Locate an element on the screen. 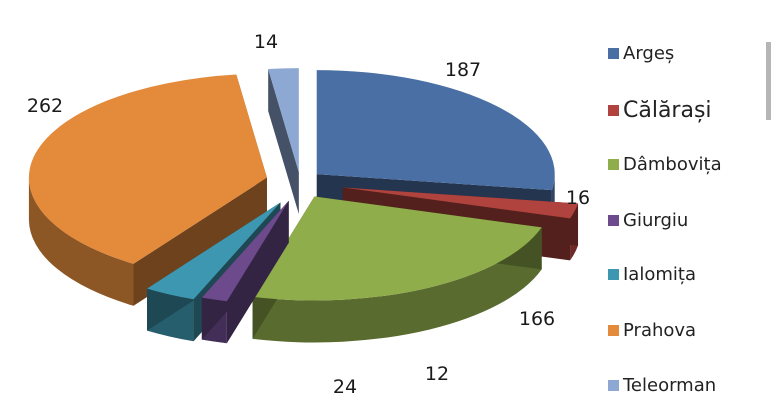 The image size is (772, 409). legend-item-teleorman: Teleorman is located at coordinates (662, 385).